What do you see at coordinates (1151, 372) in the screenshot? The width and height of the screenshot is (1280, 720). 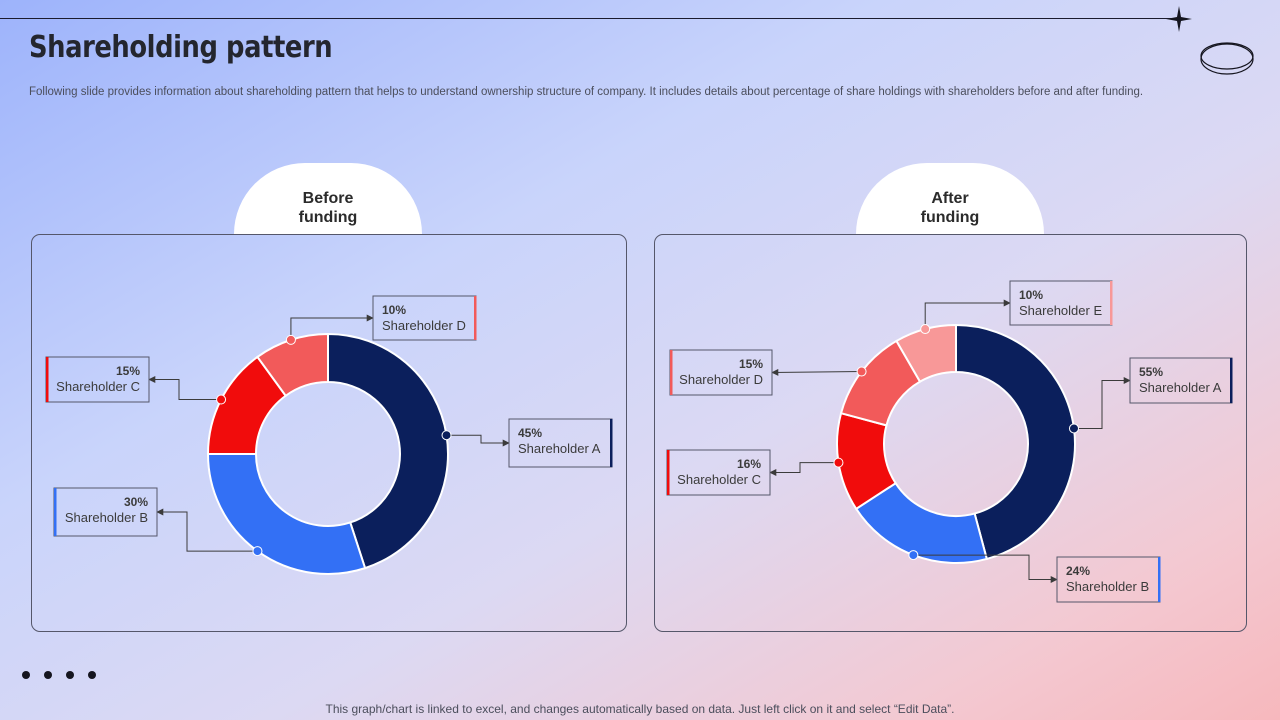 I see `slice-percent: 55%` at bounding box center [1151, 372].